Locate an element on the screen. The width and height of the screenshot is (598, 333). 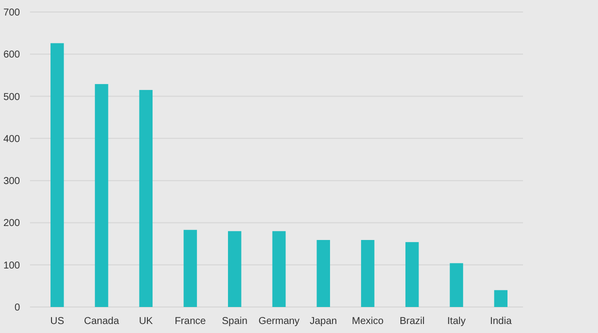
x-tick-label: Brazil is located at coordinates (412, 321).